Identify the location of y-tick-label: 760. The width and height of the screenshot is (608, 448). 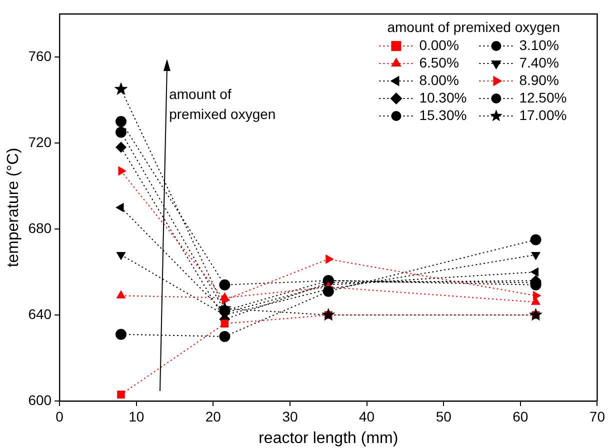
(40, 56).